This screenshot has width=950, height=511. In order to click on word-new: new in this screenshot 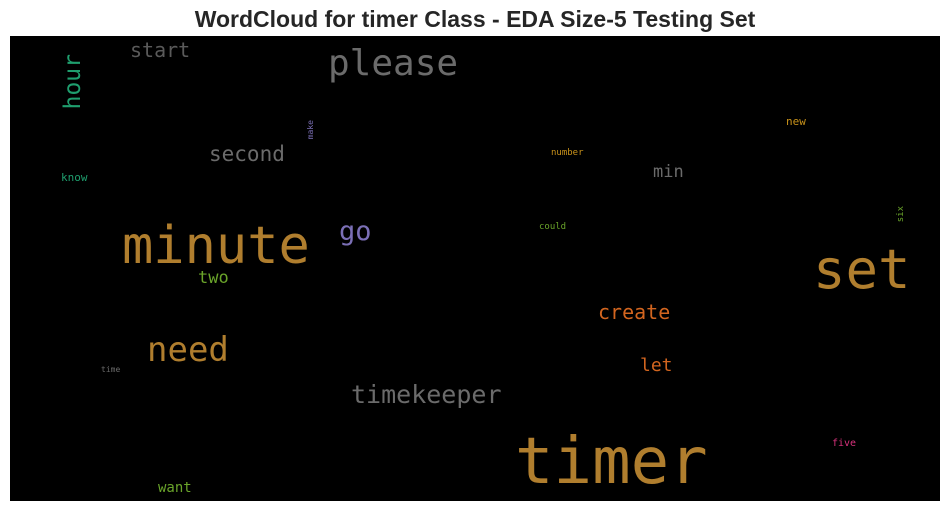, I will do `click(796, 121)`.